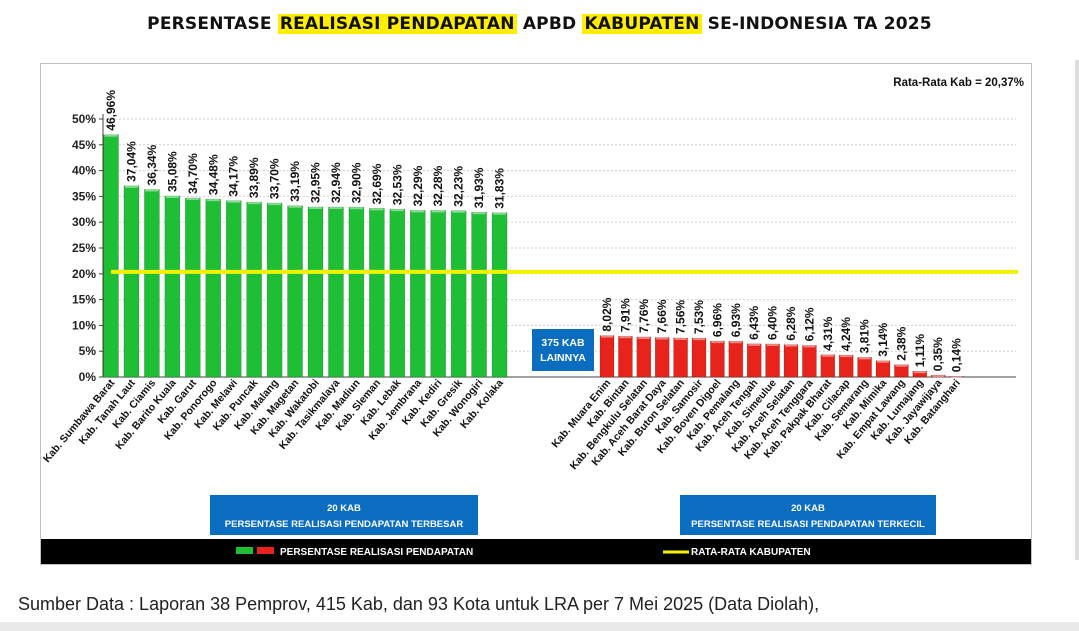 This screenshot has height=631, width=1079. Describe the element at coordinates (1077, 310) in the screenshot. I see `adjacent-panel-edge` at that location.